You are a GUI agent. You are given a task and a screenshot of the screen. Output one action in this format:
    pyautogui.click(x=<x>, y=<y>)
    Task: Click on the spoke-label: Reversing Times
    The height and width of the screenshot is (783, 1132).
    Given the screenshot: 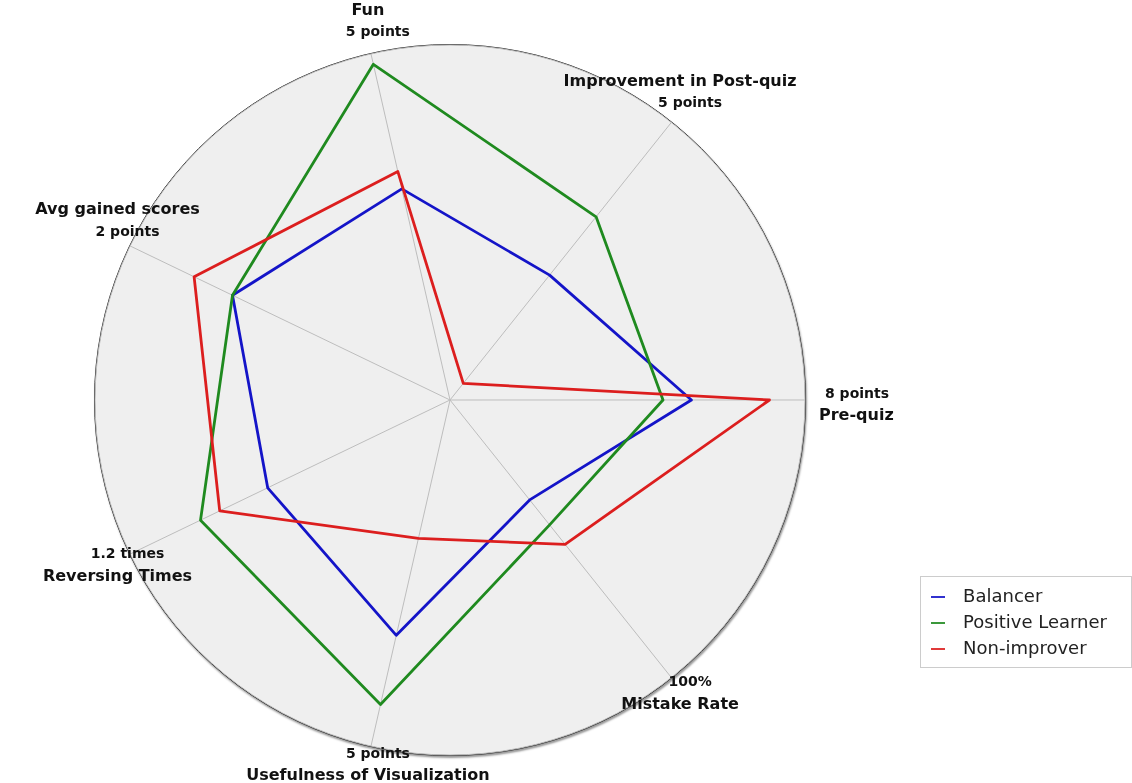 What is the action you would take?
    pyautogui.click(x=117, y=575)
    